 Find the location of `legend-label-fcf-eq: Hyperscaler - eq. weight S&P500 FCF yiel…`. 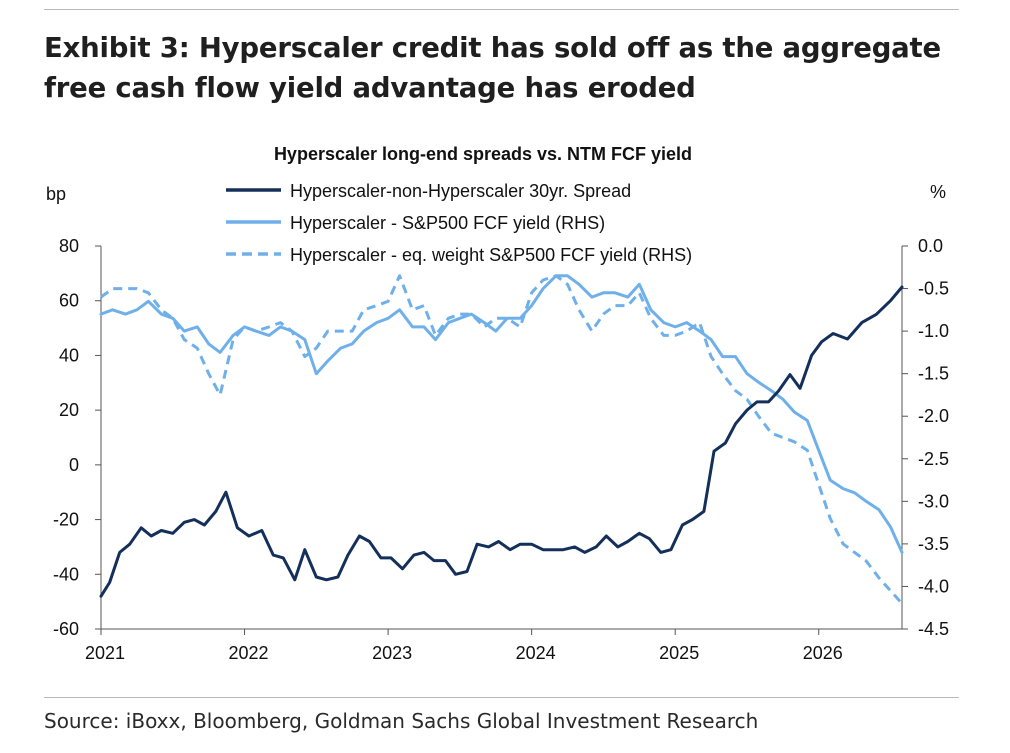

legend-label-fcf-eq: Hyperscaler - eq. weight S&P500 FCF yiel… is located at coordinates (491, 255).